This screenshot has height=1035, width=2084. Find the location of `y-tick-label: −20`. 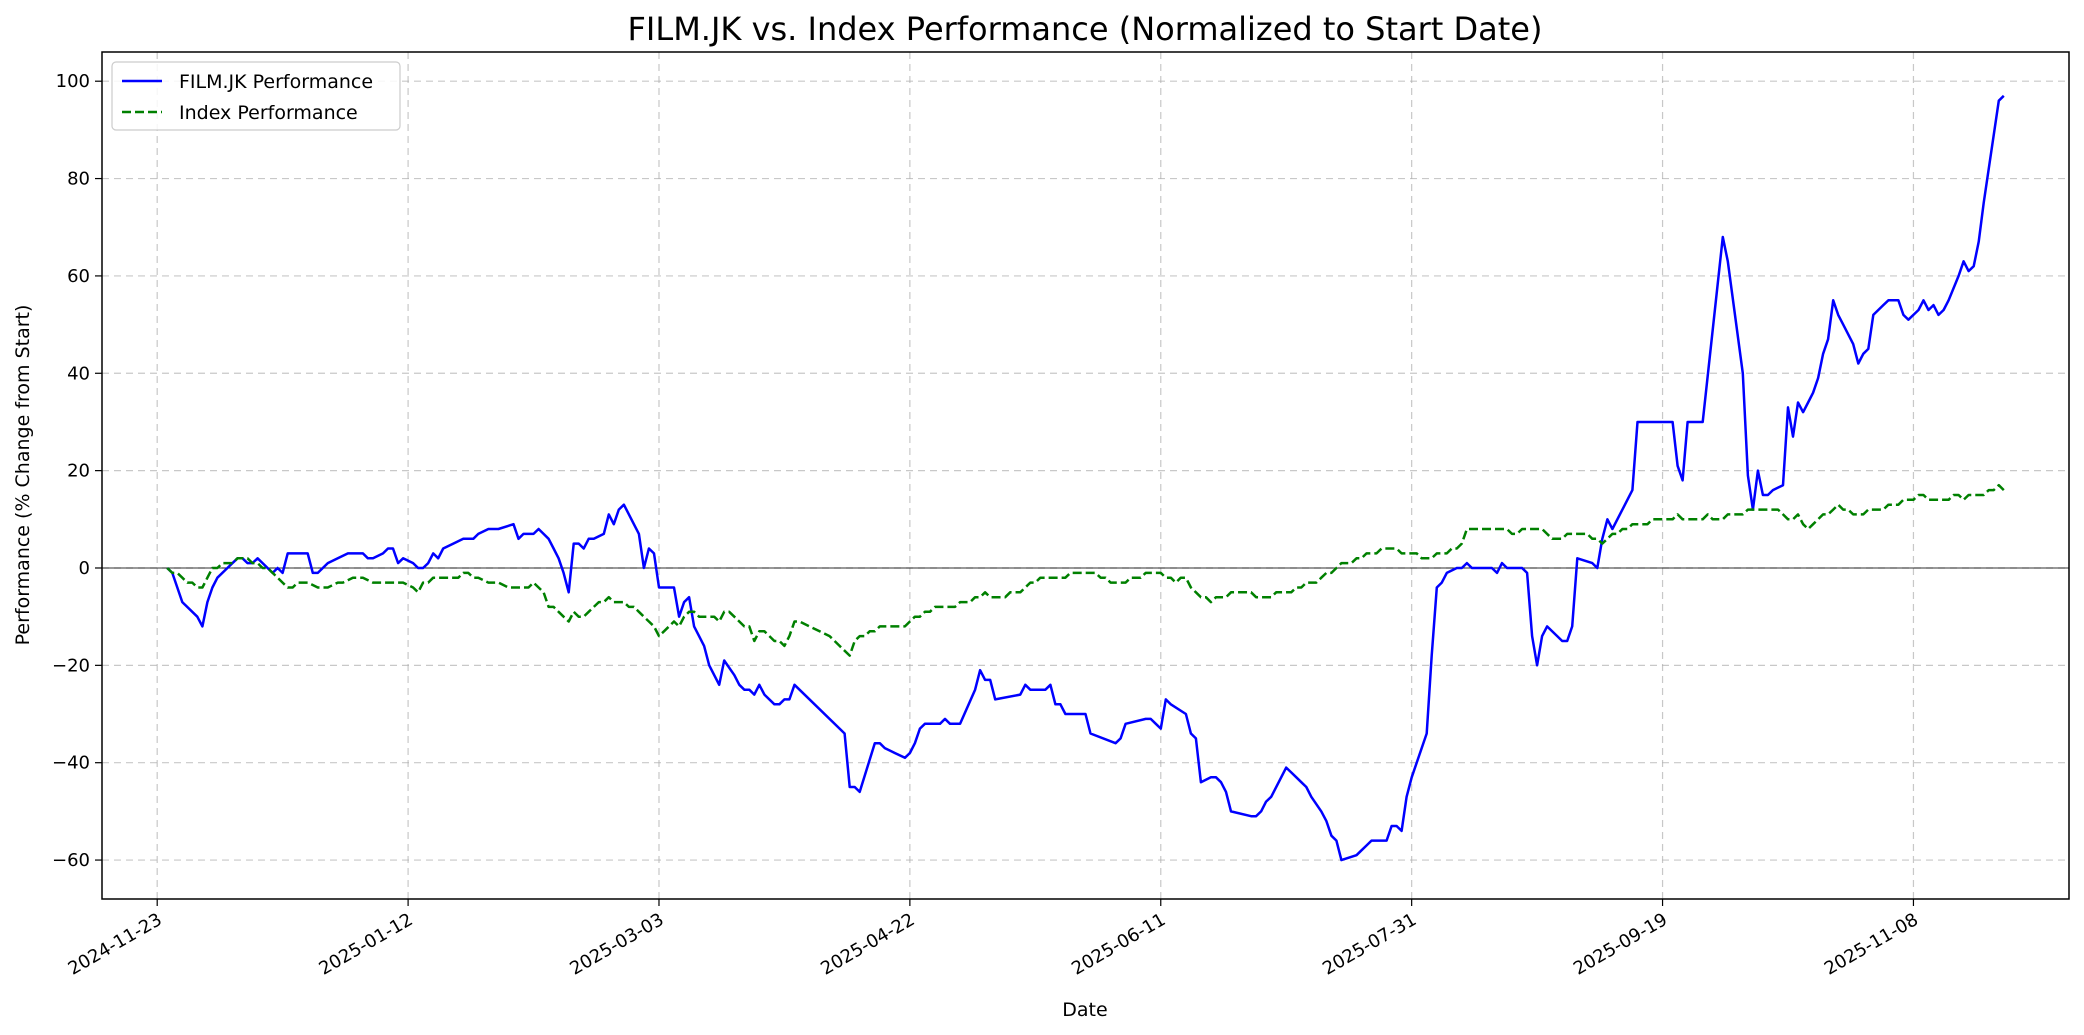

y-tick-label: −20 is located at coordinates (71, 665).